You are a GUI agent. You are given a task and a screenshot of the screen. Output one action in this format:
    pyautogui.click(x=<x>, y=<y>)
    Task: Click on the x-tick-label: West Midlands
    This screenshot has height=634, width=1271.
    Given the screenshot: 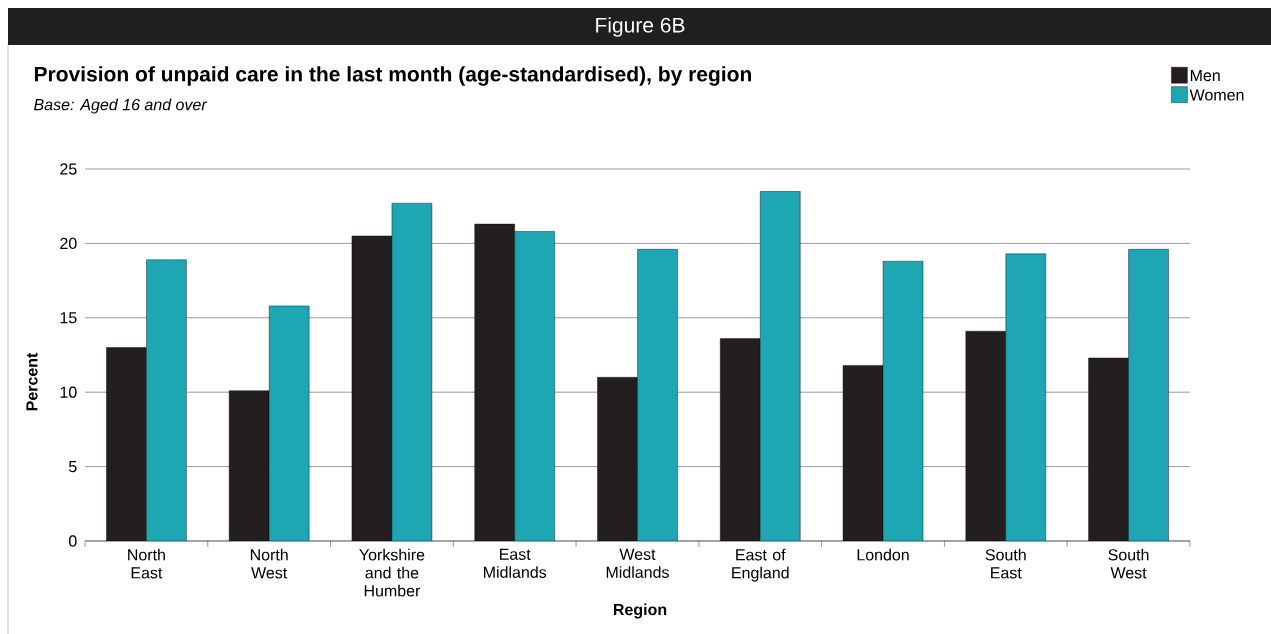 What is the action you would take?
    pyautogui.click(x=637, y=563)
    